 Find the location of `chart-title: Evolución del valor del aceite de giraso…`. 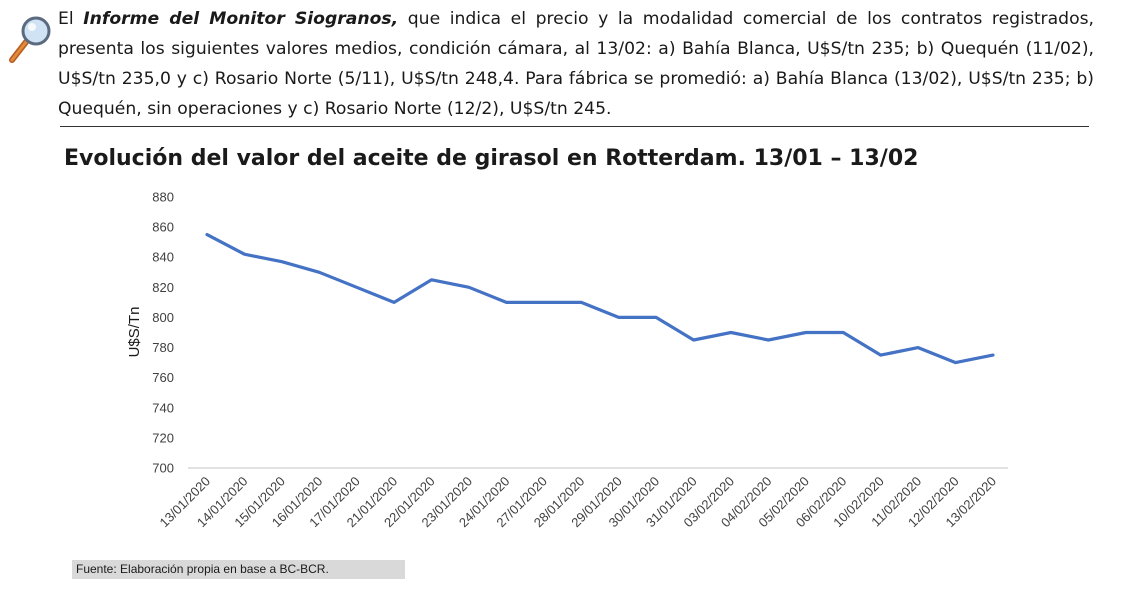

chart-title: Evolución del valor del aceite de giraso… is located at coordinates (491, 158).